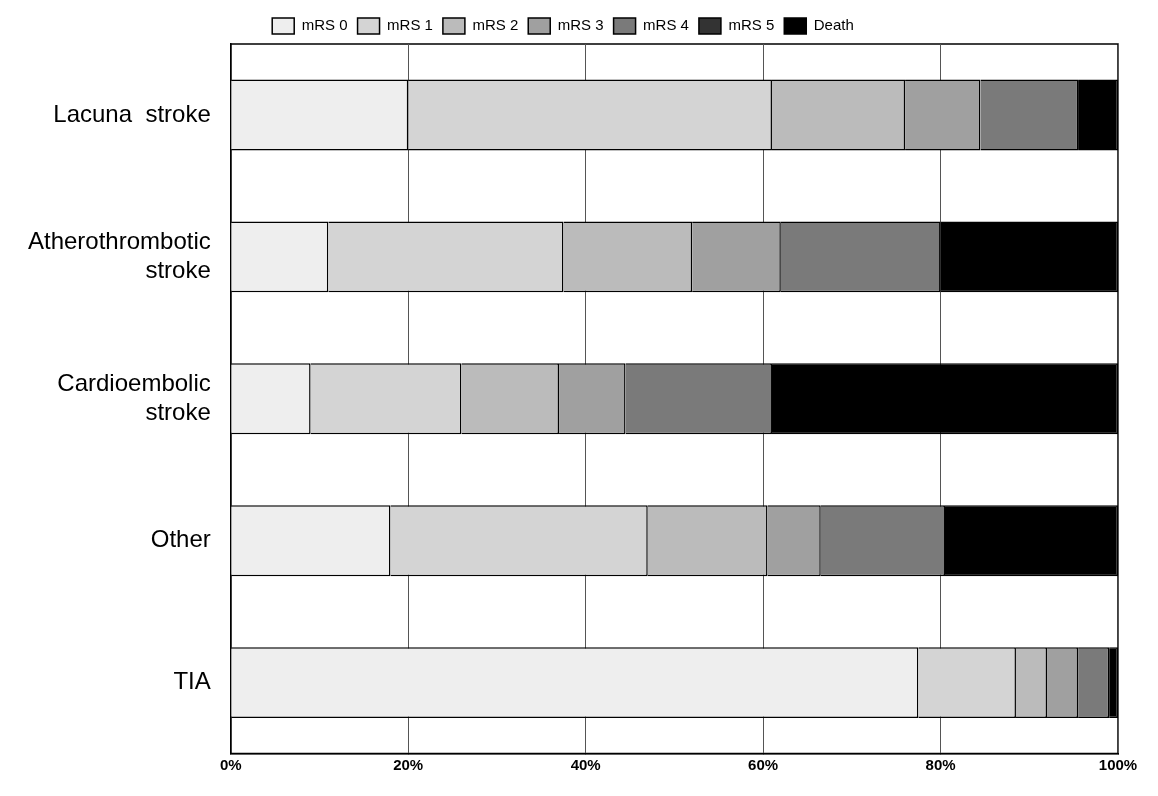 This screenshot has height=796, width=1158. Describe the element at coordinates (1118, 764) in the screenshot. I see `x-tick-label: 100%` at that location.